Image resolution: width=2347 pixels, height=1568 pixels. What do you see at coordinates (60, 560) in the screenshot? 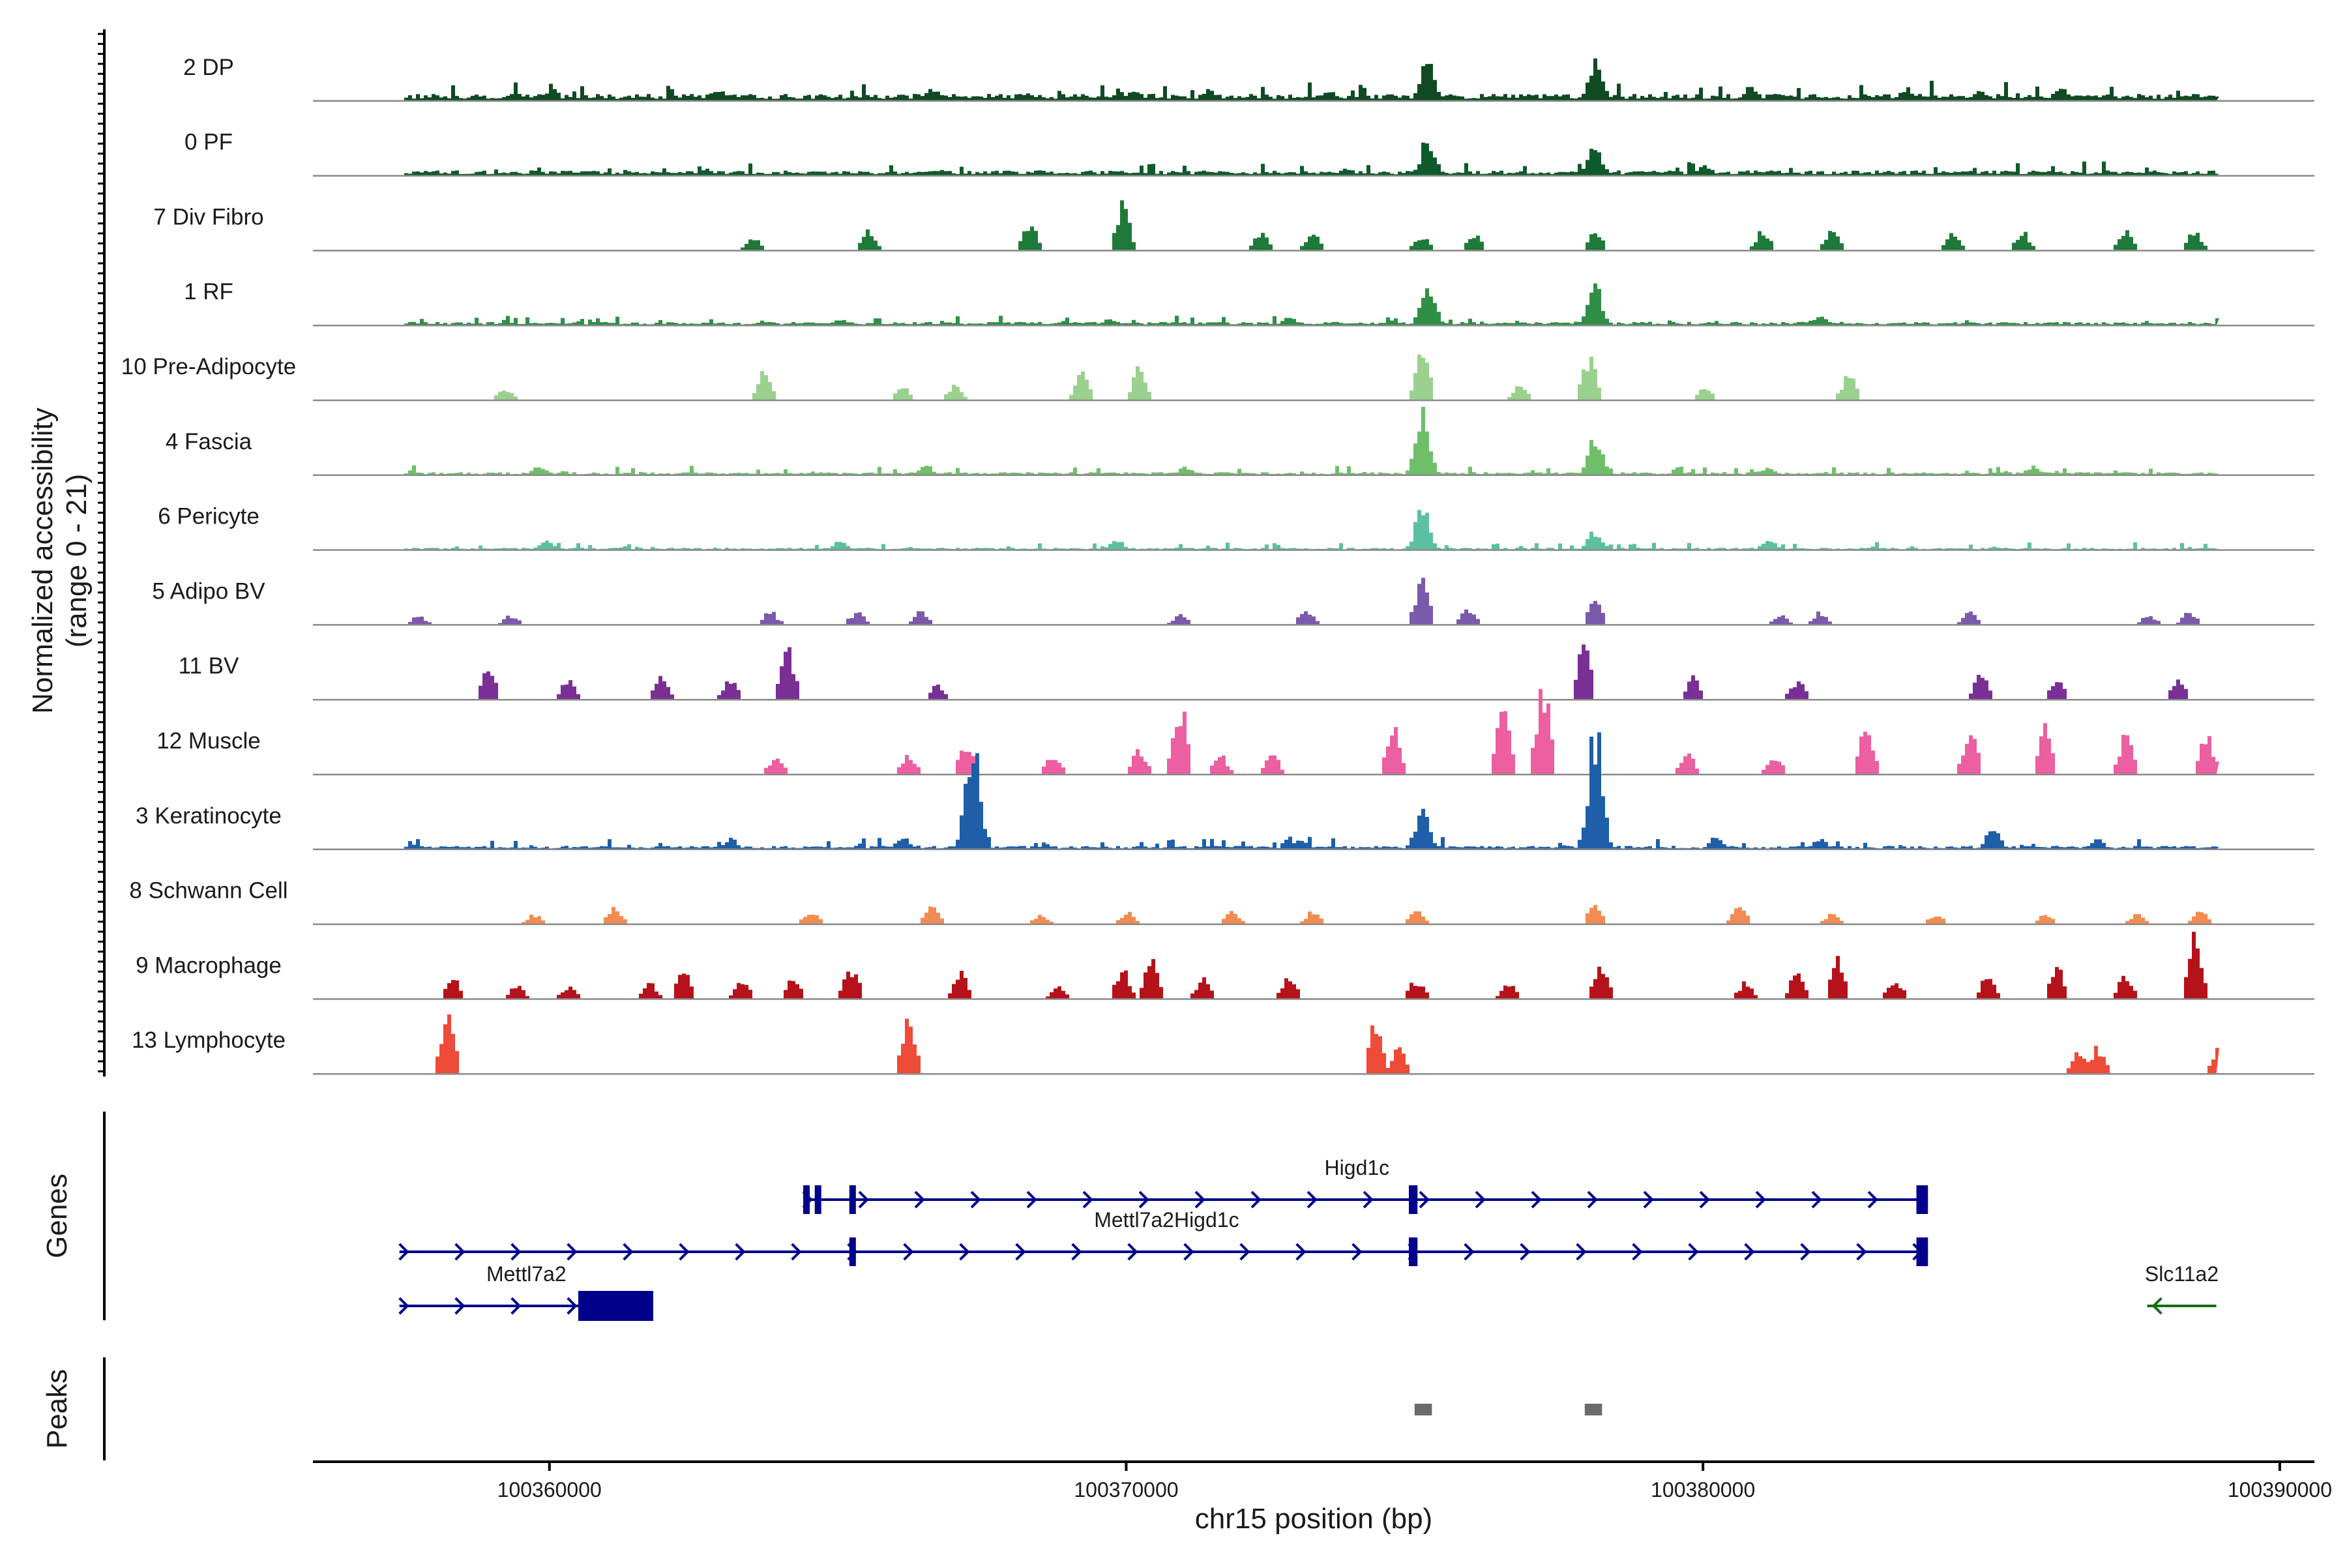
I see `y-axis-label: Normalized accessibility (range 0 - 21)` at bounding box center [60, 560].